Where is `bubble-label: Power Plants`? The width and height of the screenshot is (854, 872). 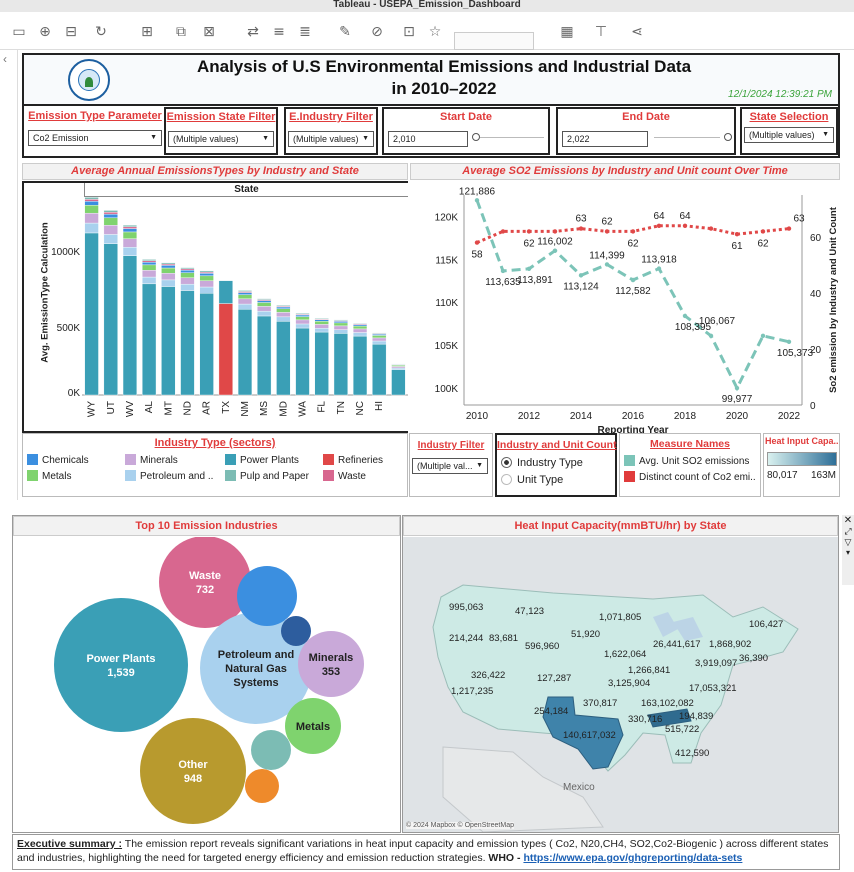
bubble-label: Power Plants is located at coordinates (120, 659).